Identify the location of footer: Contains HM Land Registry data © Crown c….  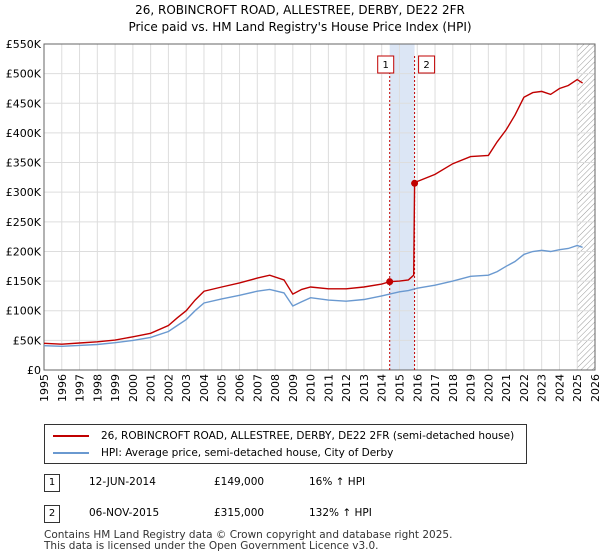
(248, 541).